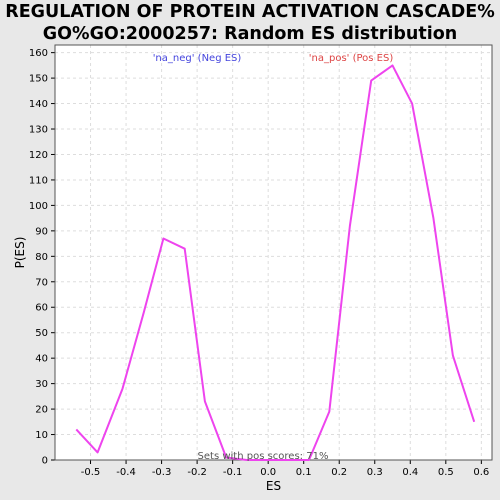 This screenshot has width=500, height=500. What do you see at coordinates (41, 282) in the screenshot?
I see `y-tick-label: 70` at bounding box center [41, 282].